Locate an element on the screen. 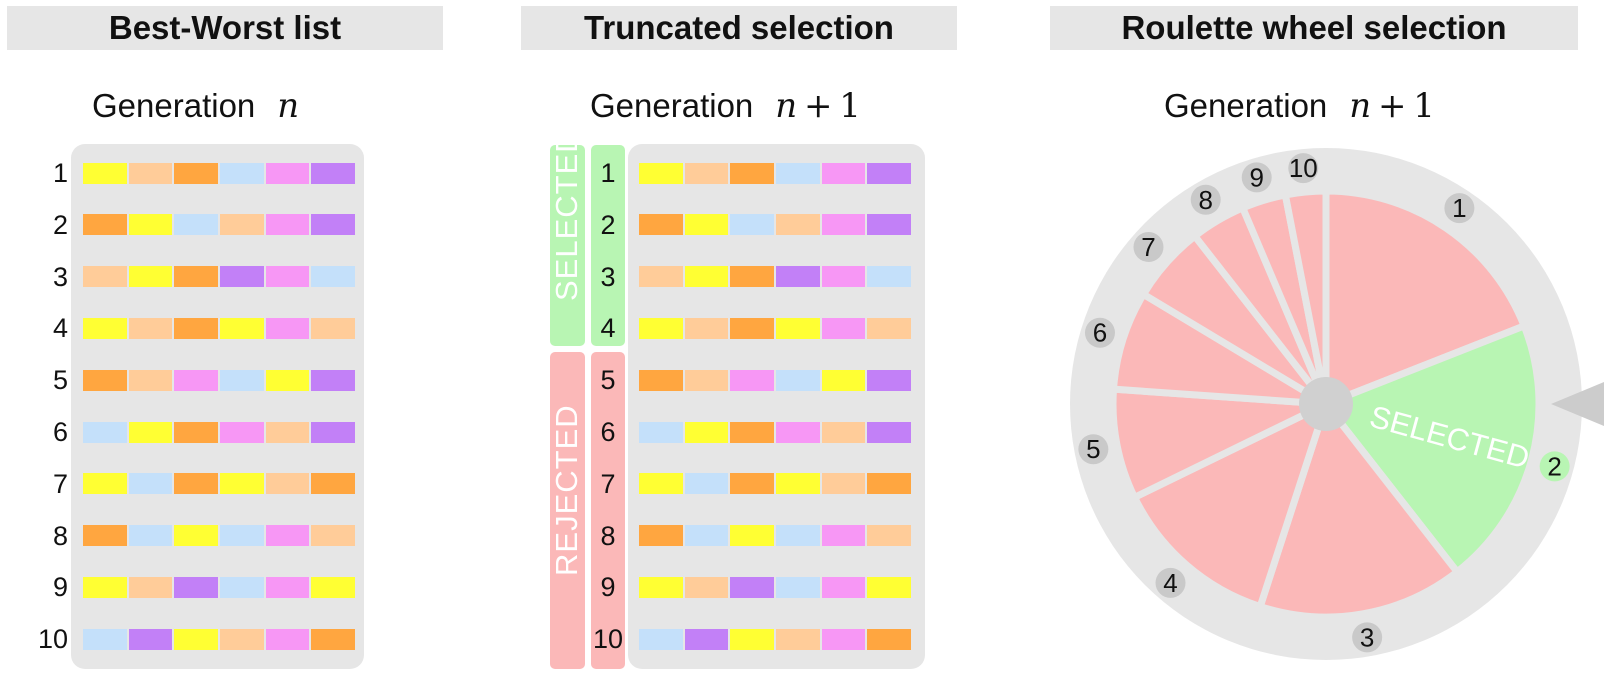  best-worst-generation-title: Generation n is located at coordinates (195, 106).